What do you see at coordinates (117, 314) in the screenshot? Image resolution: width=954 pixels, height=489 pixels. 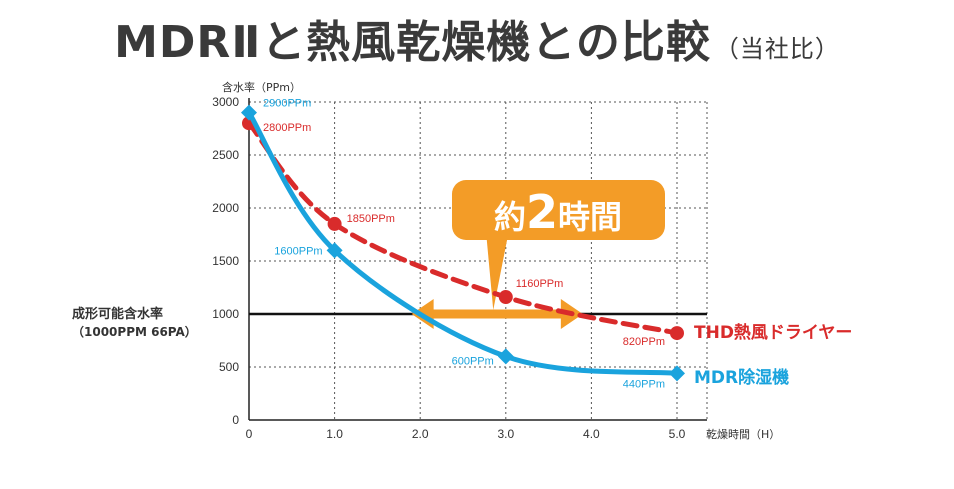 I see `reference-label: 成形可能含水率` at bounding box center [117, 314].